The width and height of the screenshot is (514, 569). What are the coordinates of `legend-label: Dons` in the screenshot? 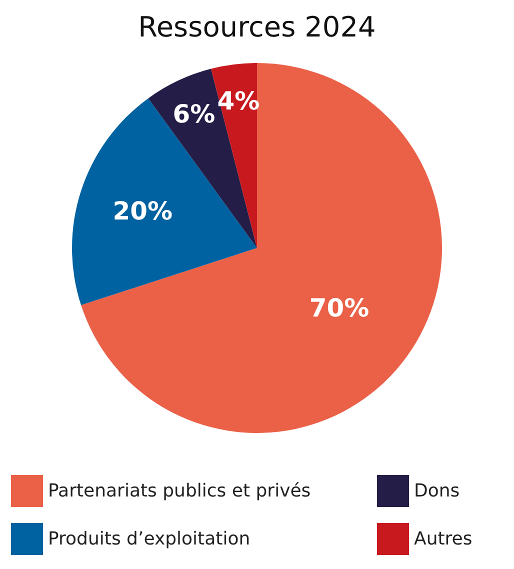 It's located at (437, 491).